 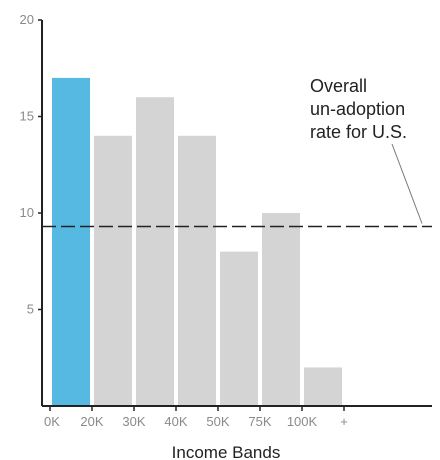 I want to click on x-tick-label-6: 100K, so click(x=302, y=421).